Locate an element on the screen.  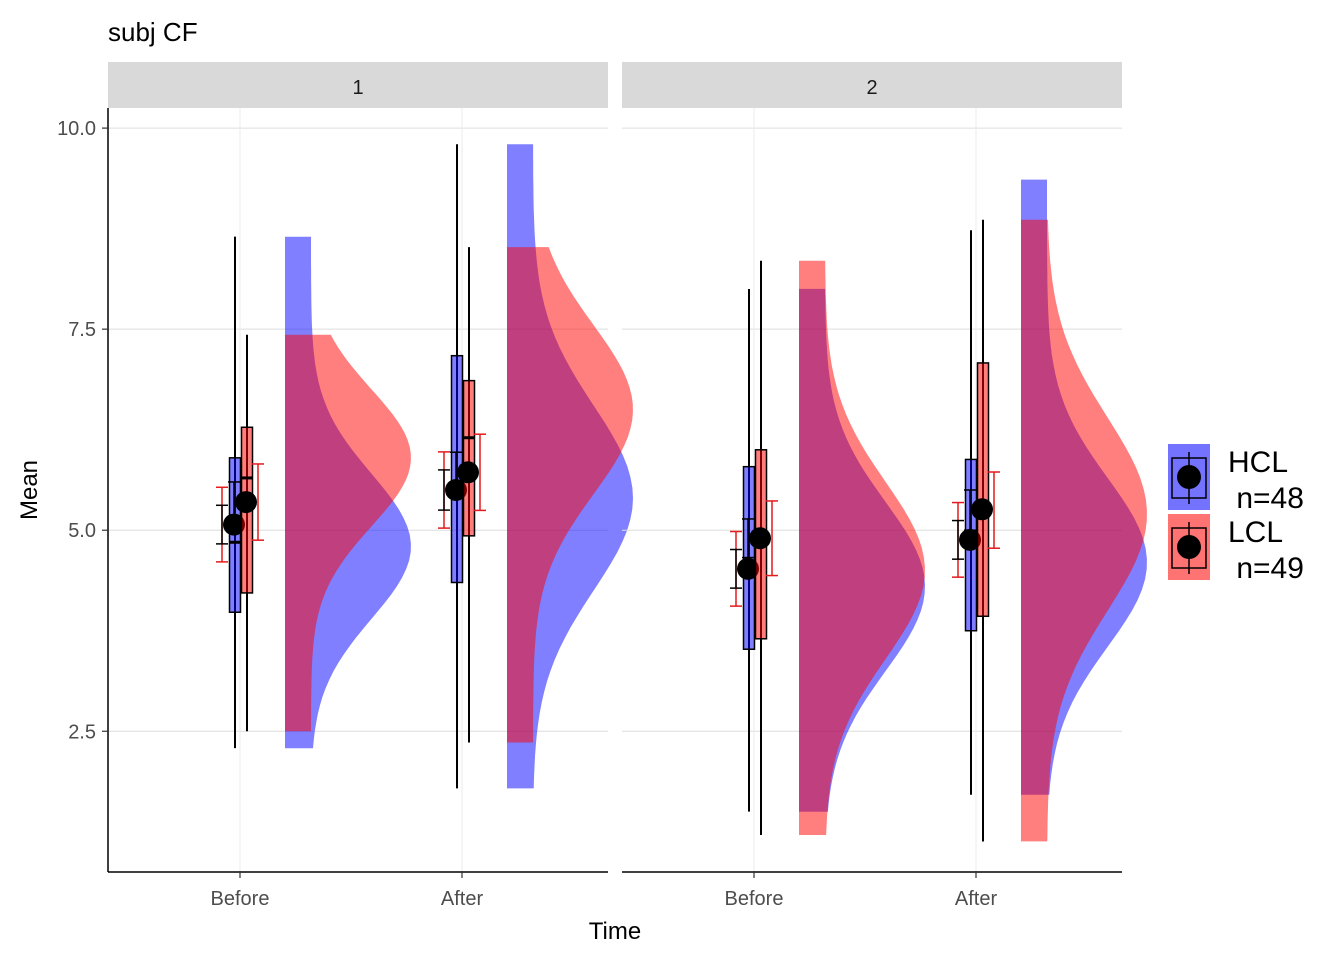
y-axis: 2.5 5.0 7.5 10.0 is located at coordinates (83, 490).